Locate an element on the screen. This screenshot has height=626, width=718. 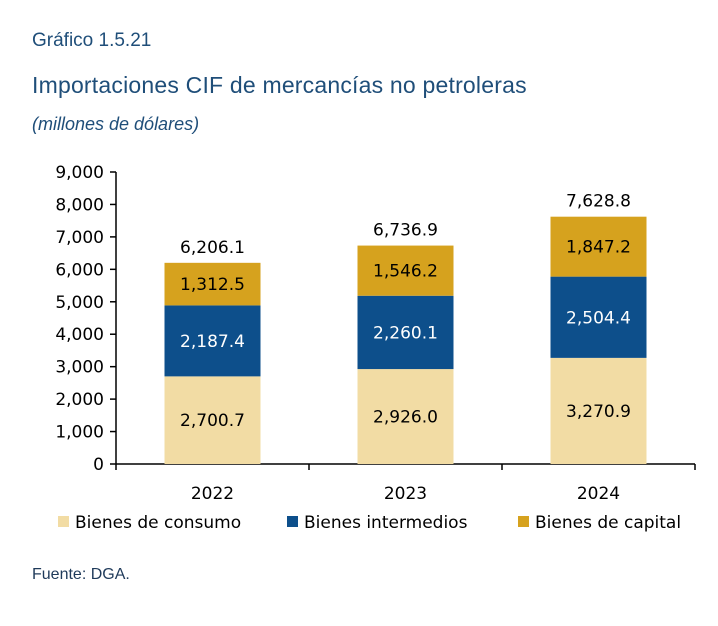
chart-code-label: Gráfico 1.5.21 is located at coordinates (92, 40).